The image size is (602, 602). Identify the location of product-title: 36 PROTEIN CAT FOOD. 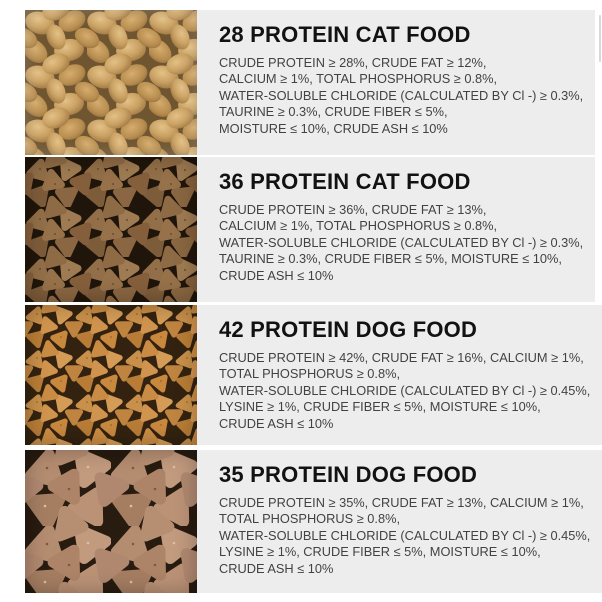
(345, 181).